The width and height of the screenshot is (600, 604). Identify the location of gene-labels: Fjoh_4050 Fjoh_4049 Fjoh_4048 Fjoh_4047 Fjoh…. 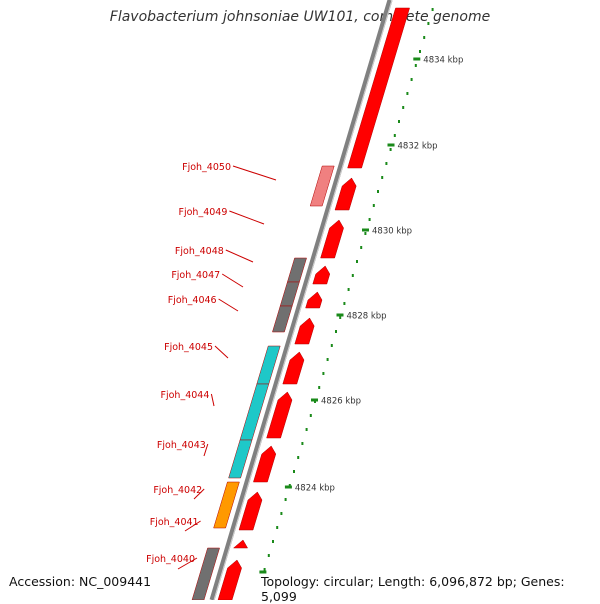
(211, 366).